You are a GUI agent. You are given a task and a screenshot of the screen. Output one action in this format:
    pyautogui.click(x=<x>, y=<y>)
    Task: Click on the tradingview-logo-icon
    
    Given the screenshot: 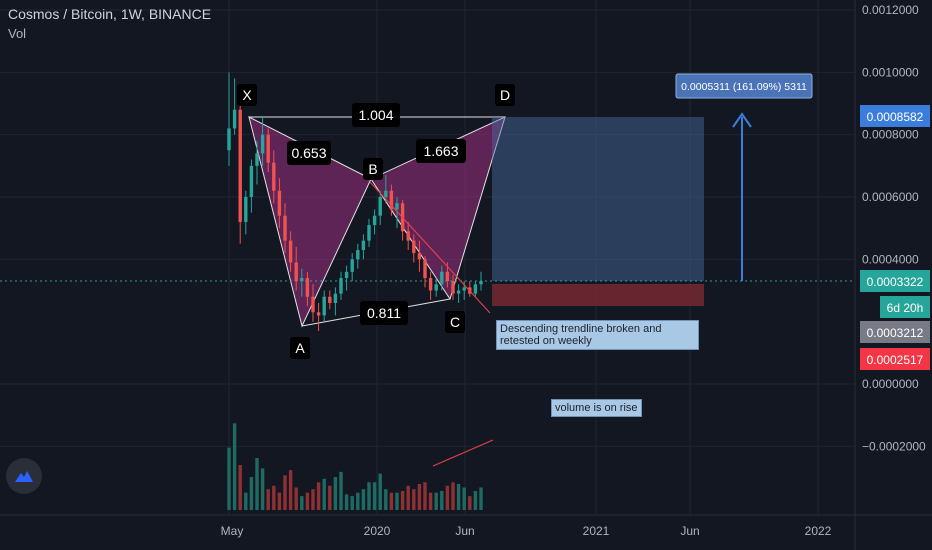 What is the action you would take?
    pyautogui.click(x=24, y=476)
    